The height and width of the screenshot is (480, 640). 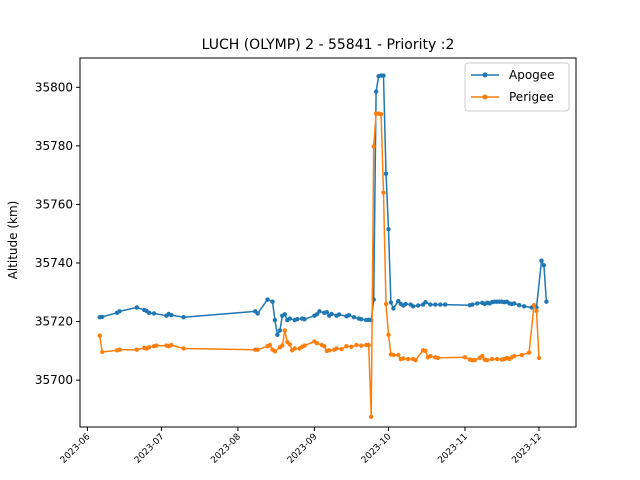 I want to click on y-tick-label: 35720, so click(x=54, y=322).